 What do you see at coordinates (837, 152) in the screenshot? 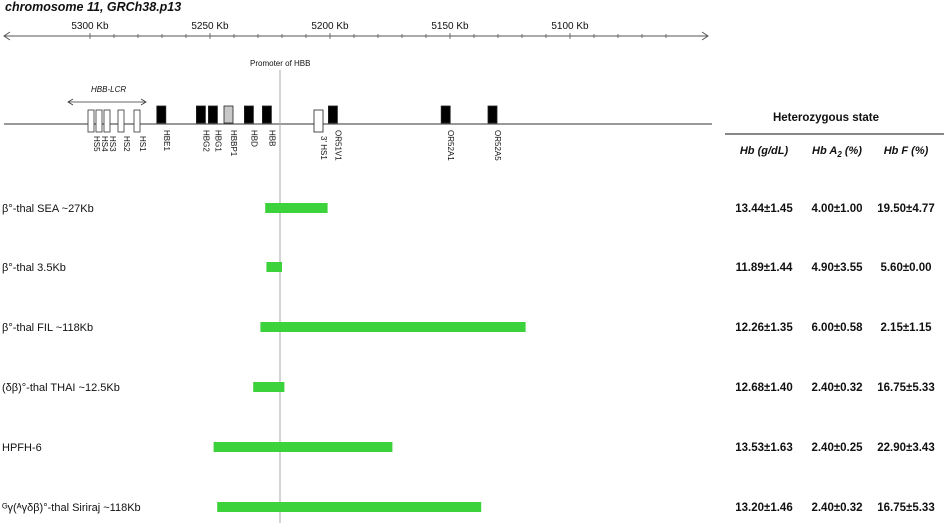
I see `column-header-hba2: Hb A2 (%)` at bounding box center [837, 152].